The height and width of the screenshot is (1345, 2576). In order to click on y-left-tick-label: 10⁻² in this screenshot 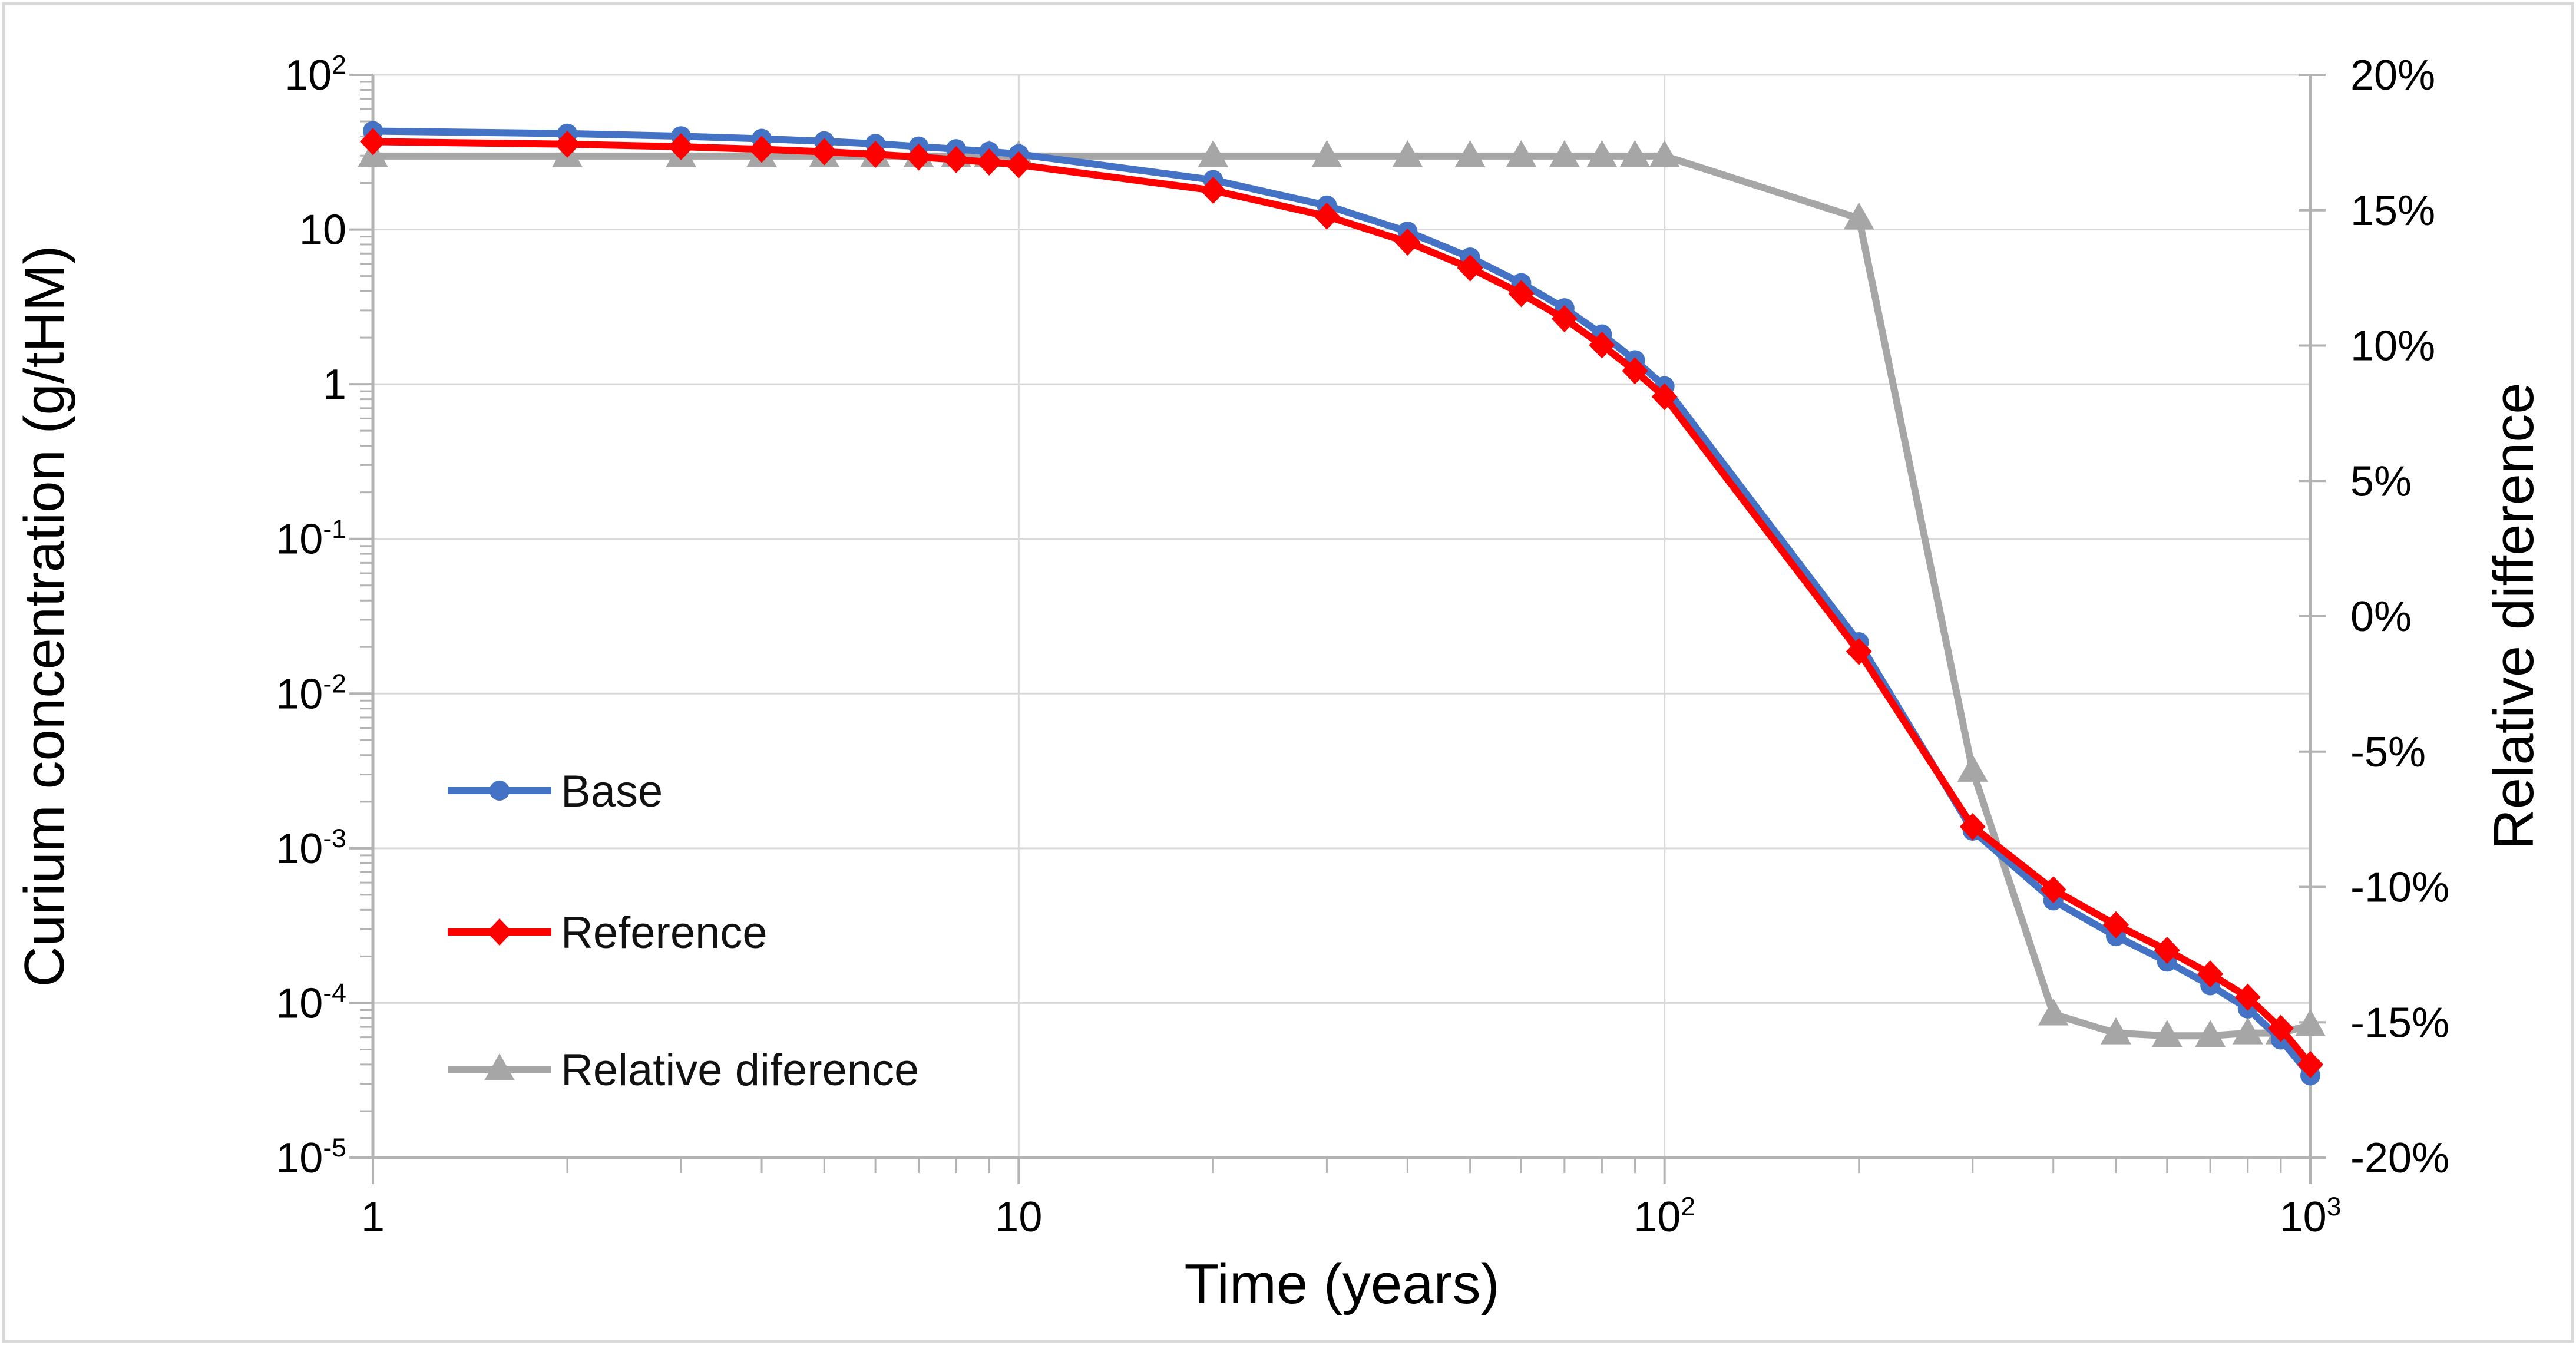, I will do `click(311, 694)`.